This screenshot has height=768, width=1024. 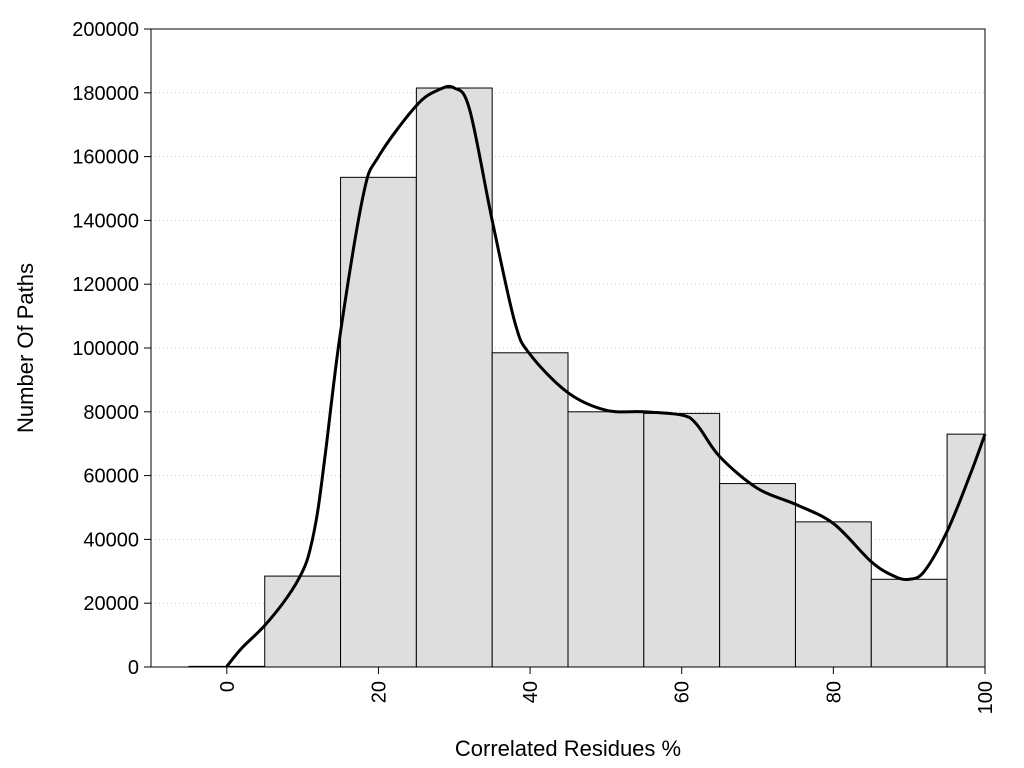 I want to click on y-tick-label: 120000, so click(x=105, y=285).